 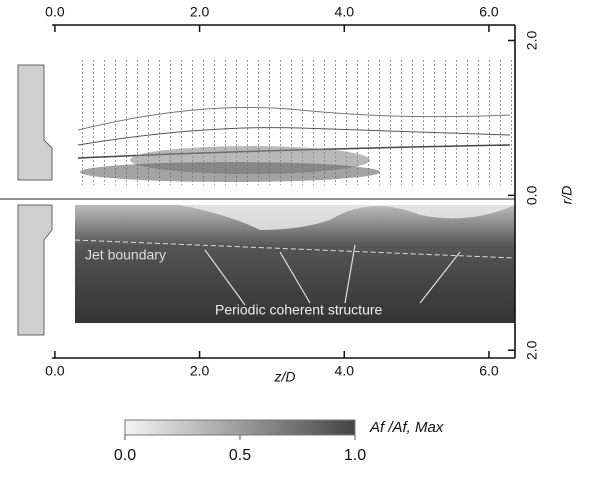 What do you see at coordinates (299, 310) in the screenshot?
I see `annotation: Periodic coherent structure` at bounding box center [299, 310].